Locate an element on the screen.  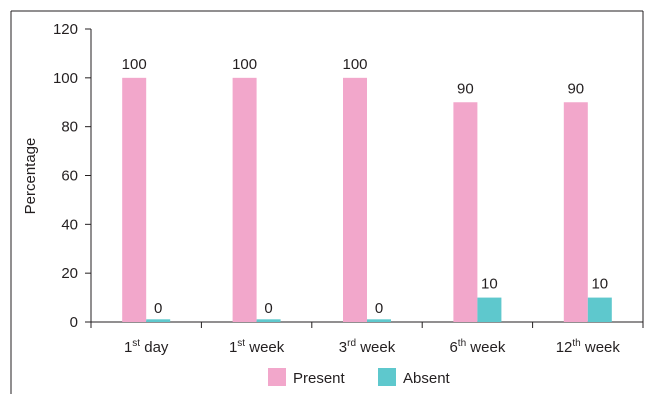
x-category-label: 6th week is located at coordinates (477, 347).